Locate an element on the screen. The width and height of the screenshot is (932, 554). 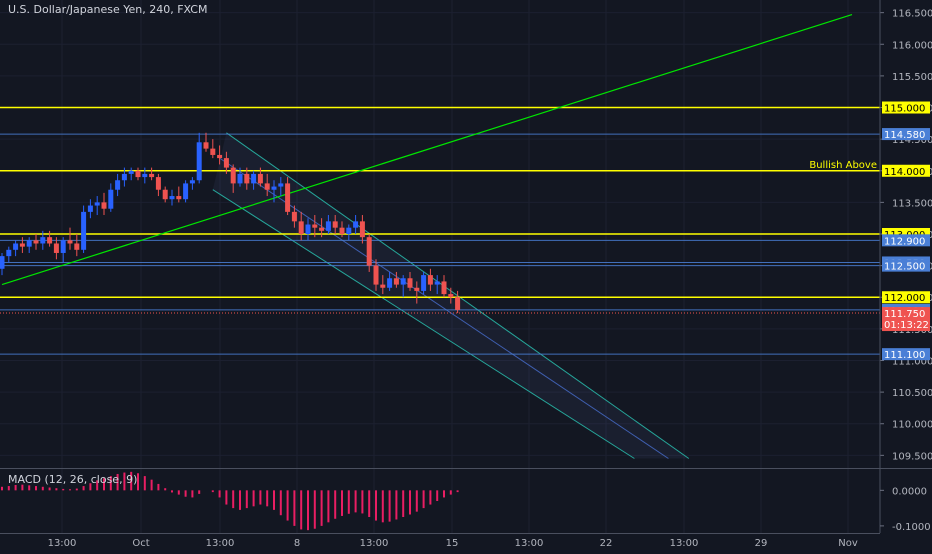
chart-title: U.S. Dollar/Japanese Yen, 240, FXCM is located at coordinates (108, 9).